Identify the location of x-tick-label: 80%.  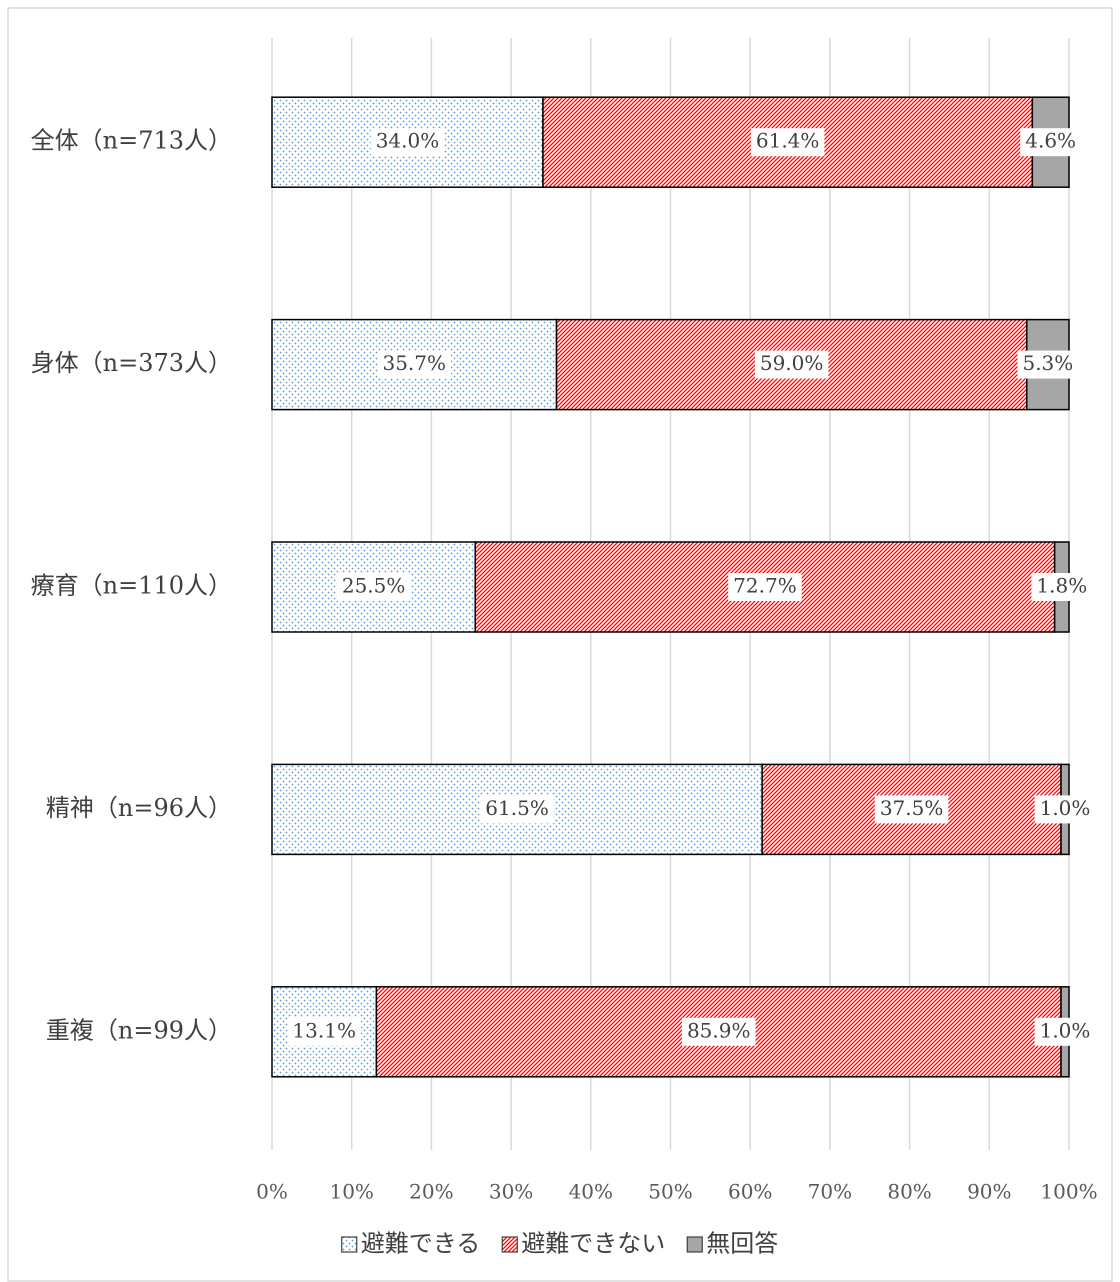
(909, 1192).